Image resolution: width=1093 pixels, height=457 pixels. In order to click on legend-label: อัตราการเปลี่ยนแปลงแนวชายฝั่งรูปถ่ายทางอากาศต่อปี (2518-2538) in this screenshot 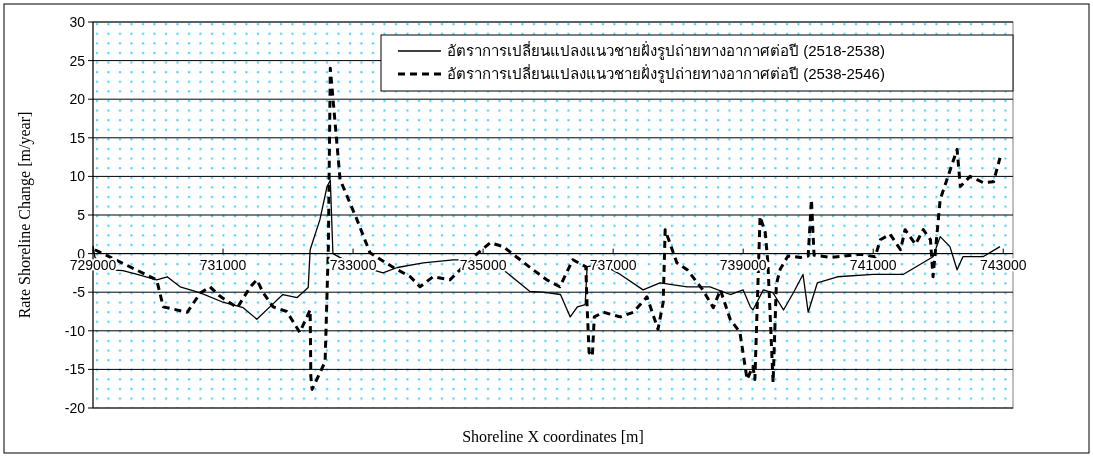, I will do `click(666, 50)`.